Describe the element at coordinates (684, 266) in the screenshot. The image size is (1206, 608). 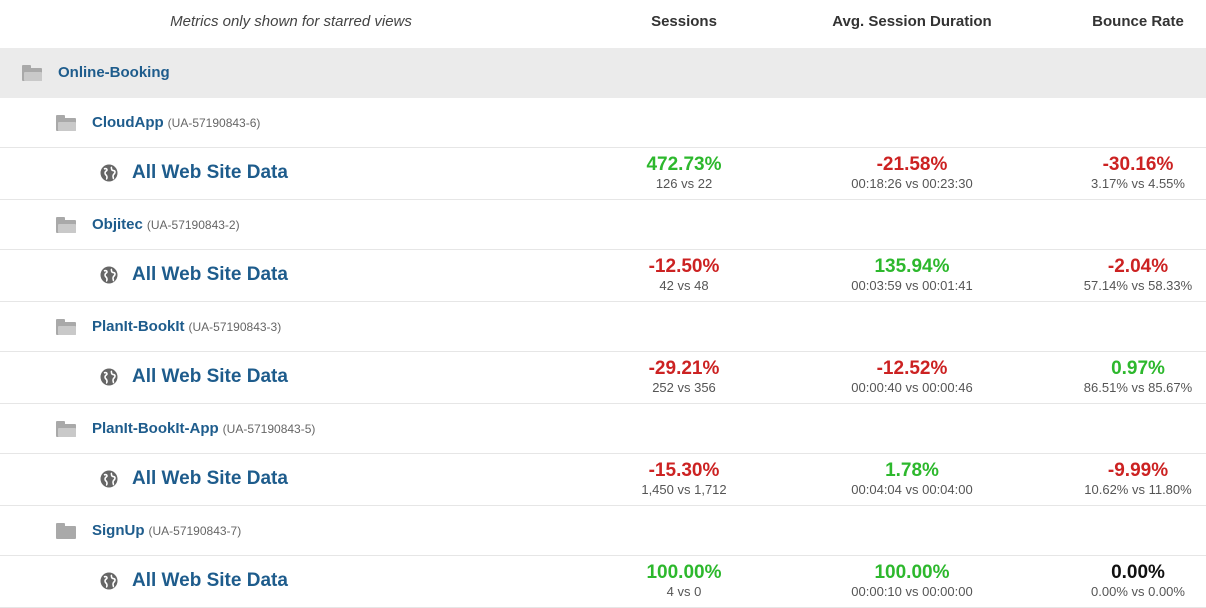
I see `sessions-change: -12.50%` at that location.